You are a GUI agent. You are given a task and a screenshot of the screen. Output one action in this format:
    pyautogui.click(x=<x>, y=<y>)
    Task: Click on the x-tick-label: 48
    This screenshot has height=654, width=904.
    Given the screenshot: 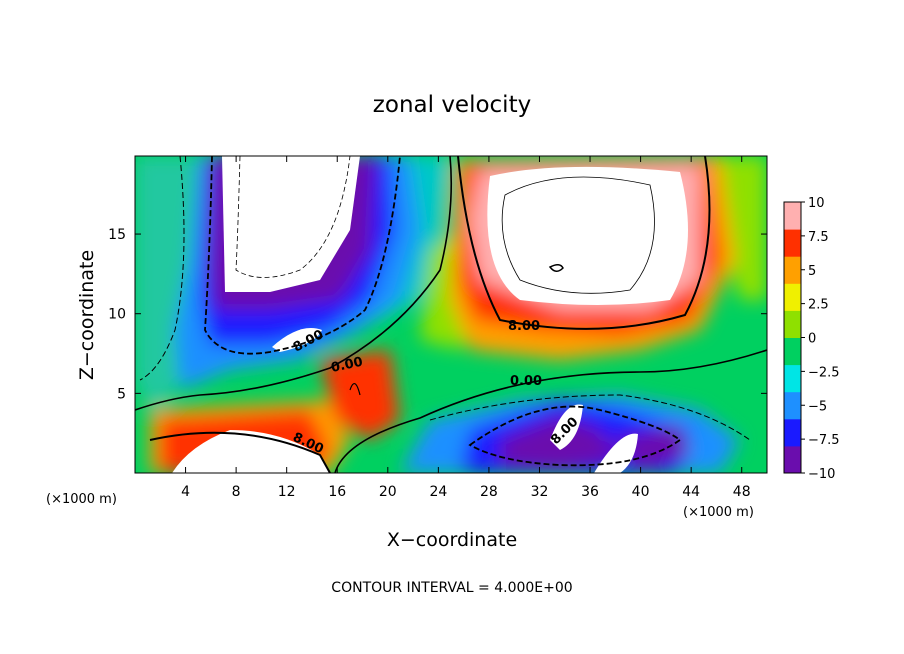 What is the action you would take?
    pyautogui.click(x=742, y=492)
    